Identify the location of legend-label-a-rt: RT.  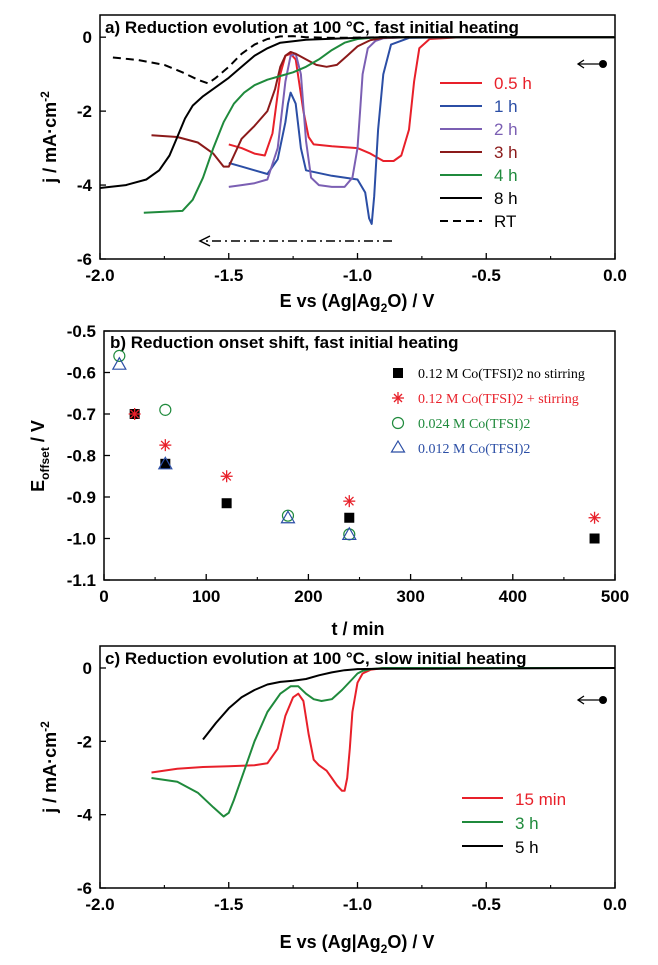
(505, 221).